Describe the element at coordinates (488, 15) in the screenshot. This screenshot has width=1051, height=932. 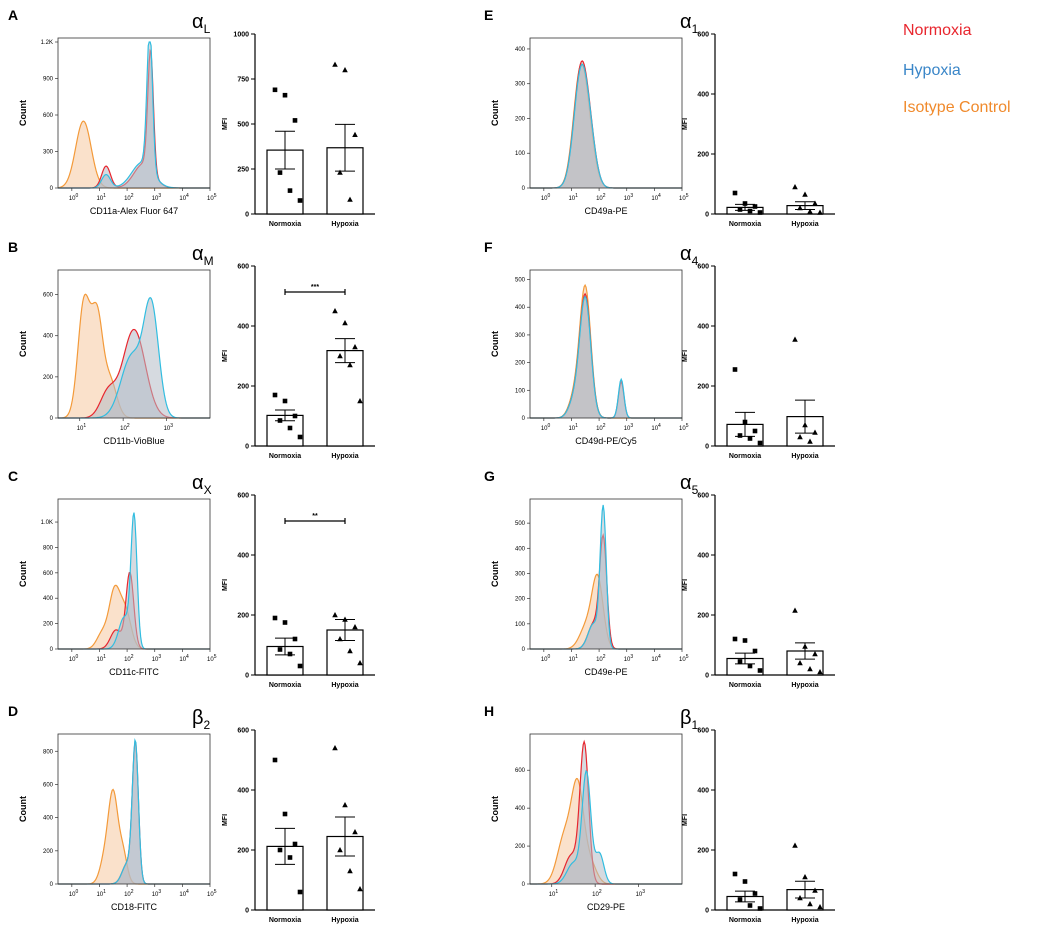
I see `panel-letter: E` at that location.